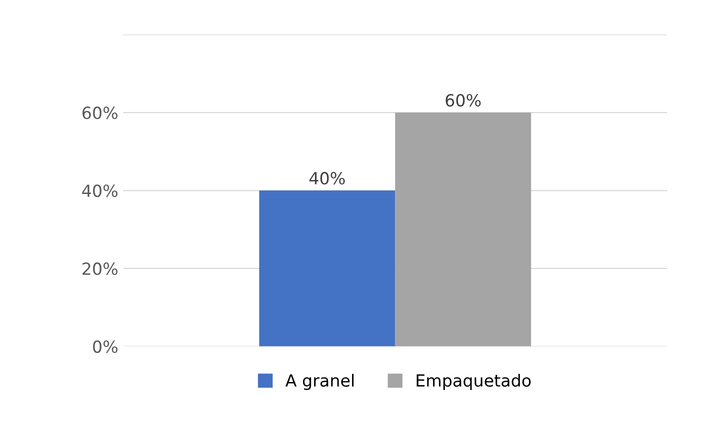 Image resolution: width=725 pixels, height=433 pixels. Describe the element at coordinates (100, 269) in the screenshot. I see `y-tick-label: 20%` at that location.